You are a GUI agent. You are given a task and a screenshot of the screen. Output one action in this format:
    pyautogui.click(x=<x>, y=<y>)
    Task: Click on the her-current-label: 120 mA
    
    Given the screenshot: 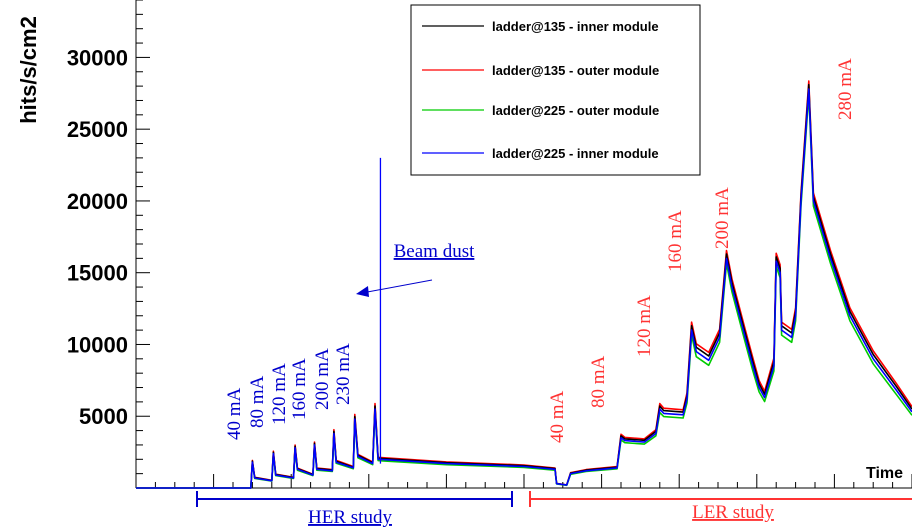 What is the action you would take?
    pyautogui.click(x=279, y=394)
    